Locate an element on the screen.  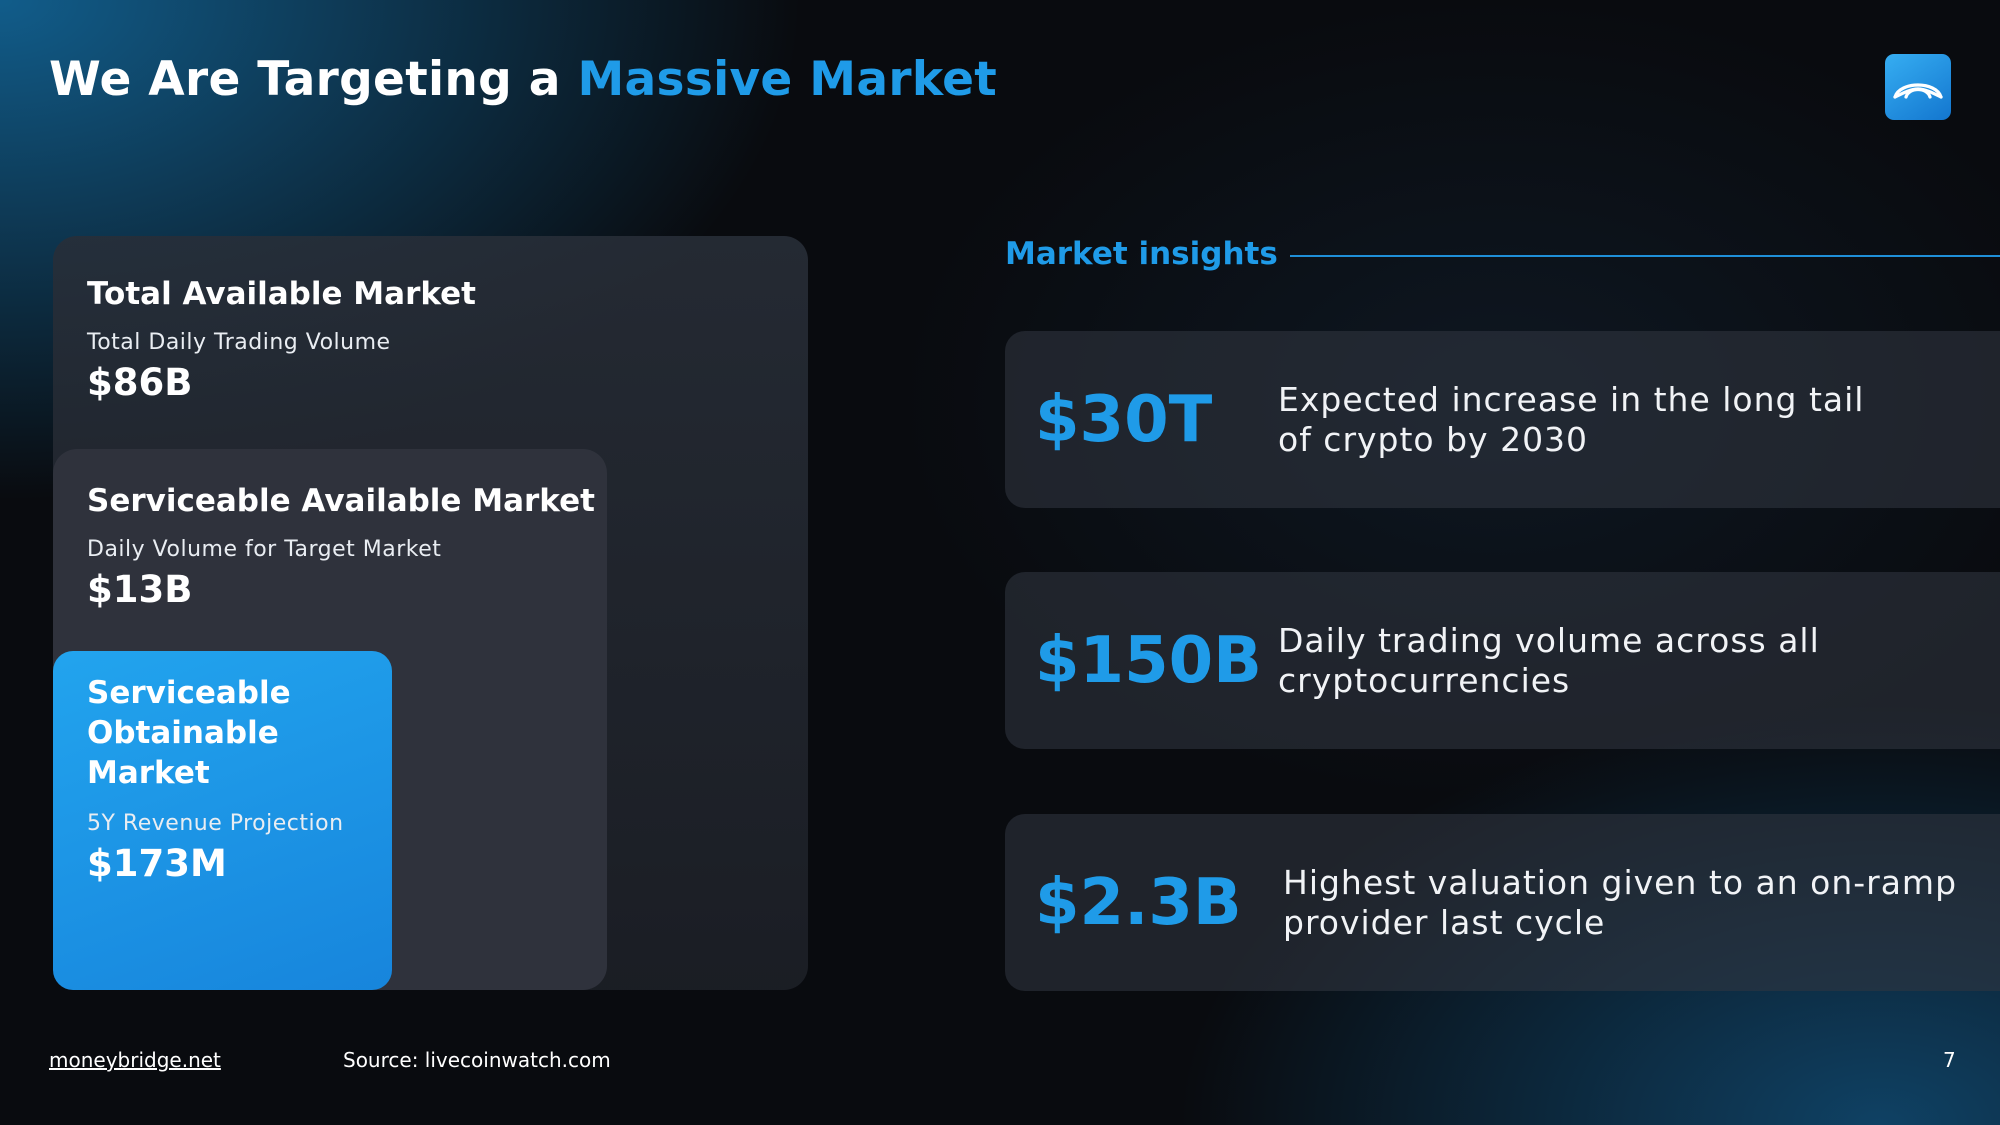
title-prefix: We Are Targeting a is located at coordinates (305, 79).